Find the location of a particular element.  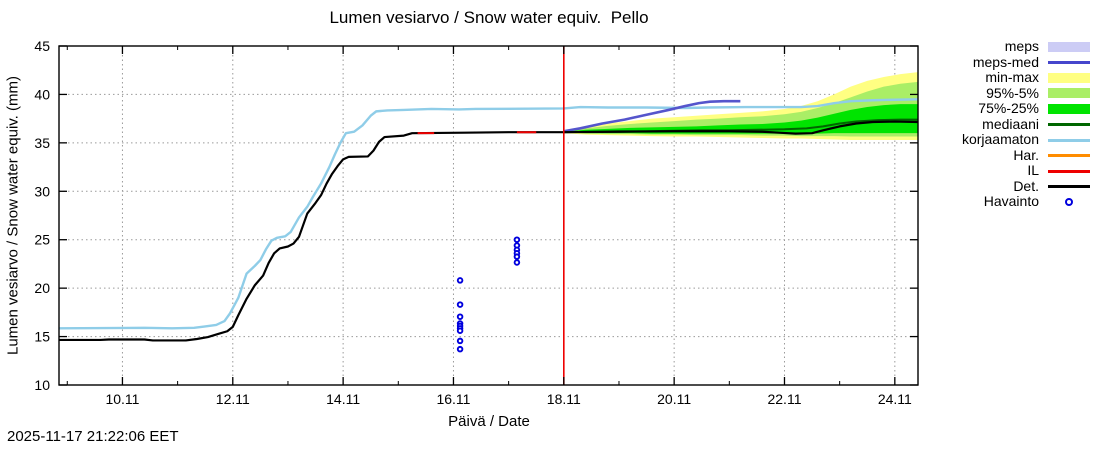

y-tick-label: 40 is located at coordinates (42, 94).